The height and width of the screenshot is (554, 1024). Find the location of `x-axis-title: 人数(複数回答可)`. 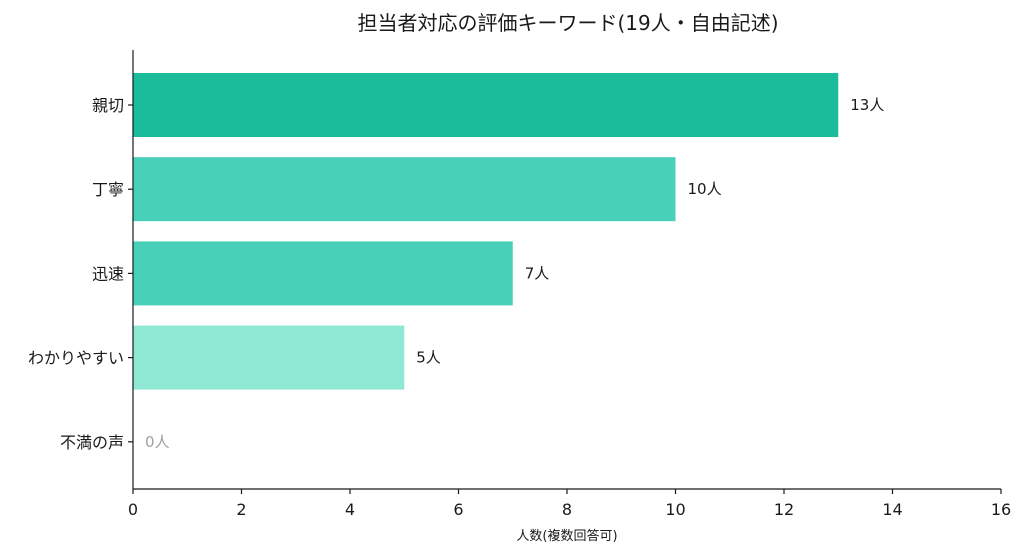

x-axis-title: 人数(複数回答可) is located at coordinates (566, 536).